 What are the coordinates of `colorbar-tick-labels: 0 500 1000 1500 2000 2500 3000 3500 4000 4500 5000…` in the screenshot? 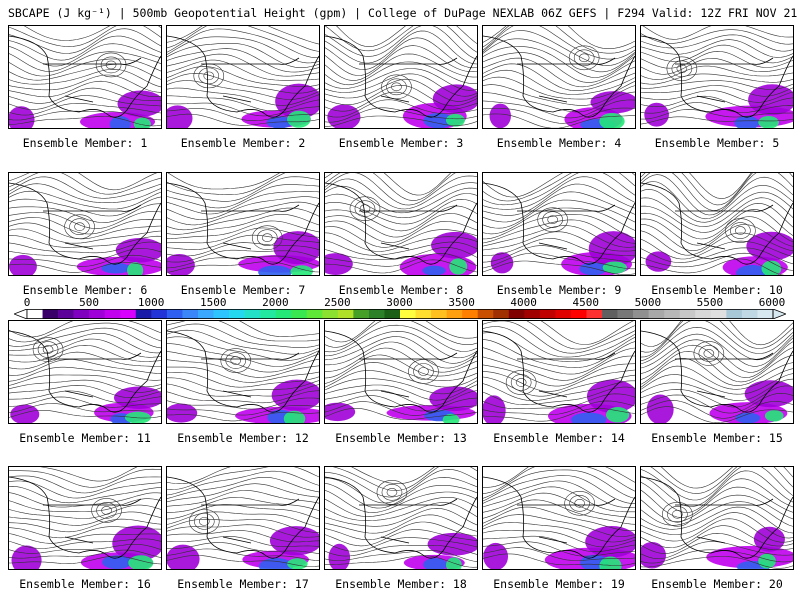 It's located at (400, 302).